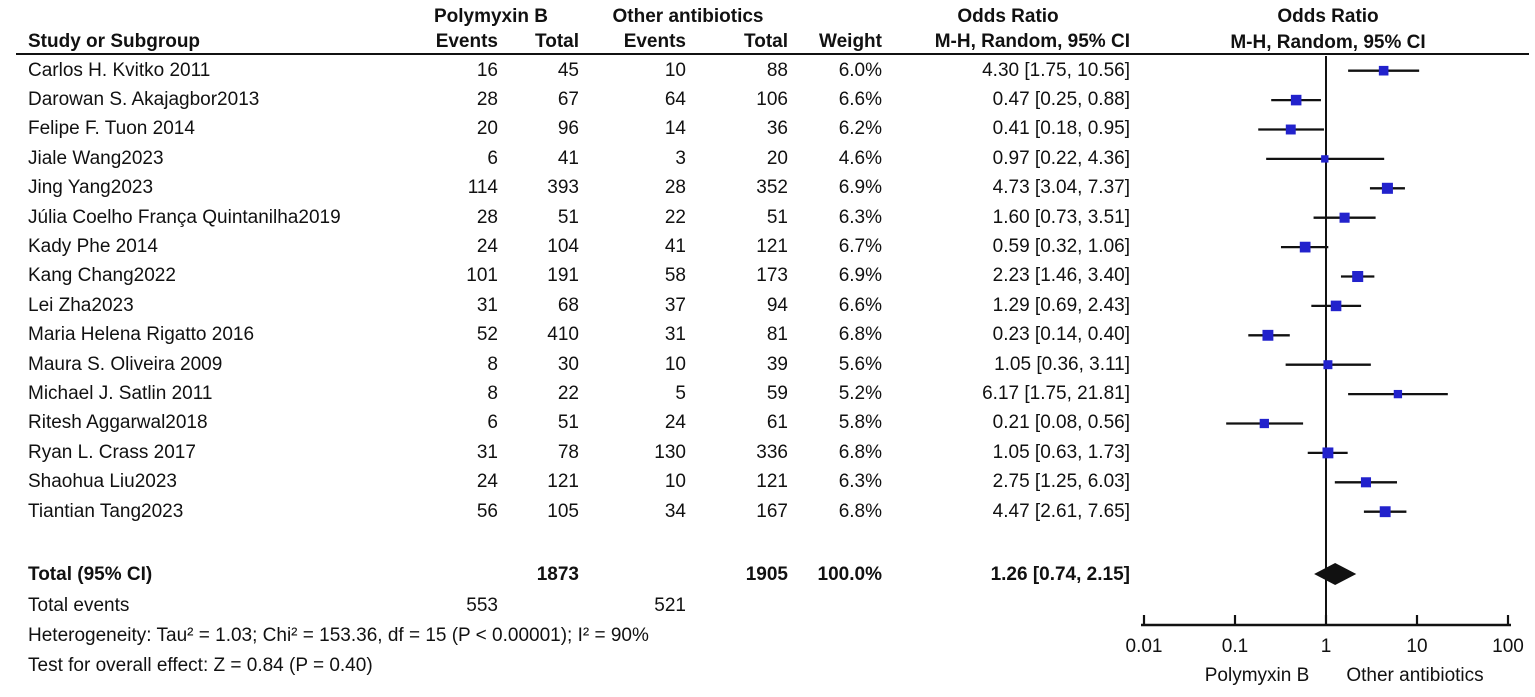 The image size is (1535, 697). What do you see at coordinates (772, 247) in the screenshot?
I see `total2-cell: 121` at bounding box center [772, 247].